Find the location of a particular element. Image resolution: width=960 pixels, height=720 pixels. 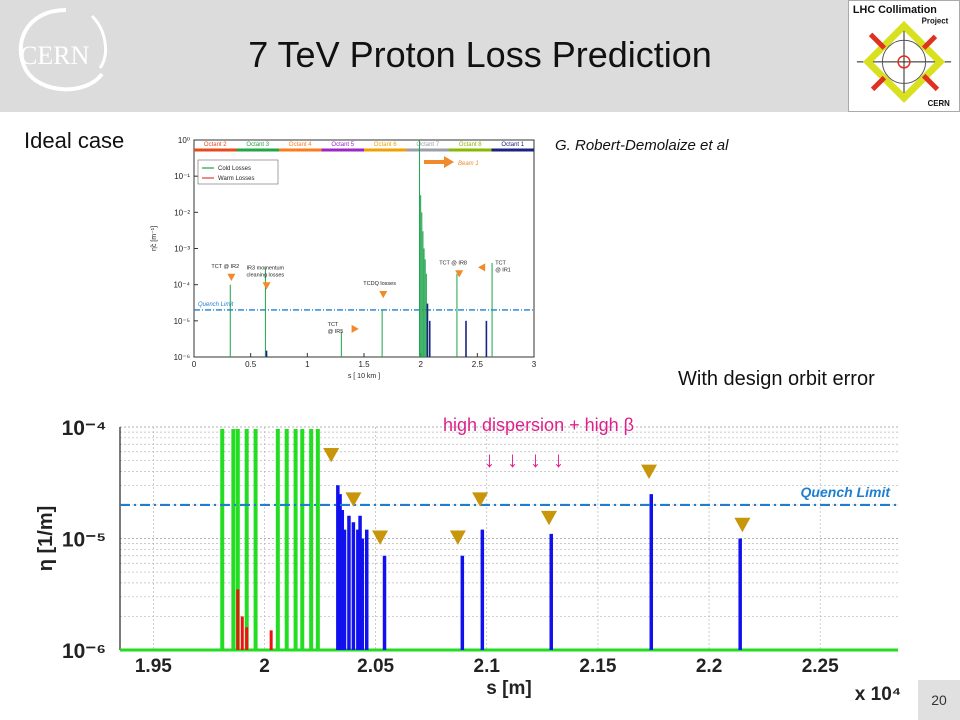

octant-label: Octant 6 is located at coordinates (385, 145).